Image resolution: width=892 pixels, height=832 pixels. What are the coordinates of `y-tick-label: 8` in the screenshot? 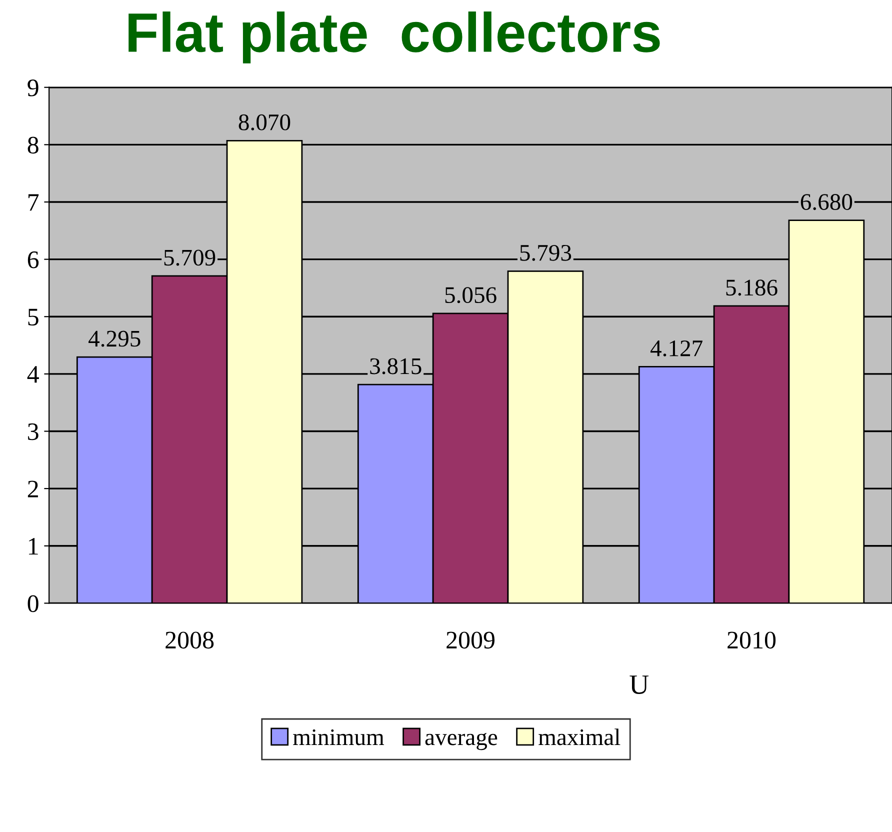 It's located at (33, 145).